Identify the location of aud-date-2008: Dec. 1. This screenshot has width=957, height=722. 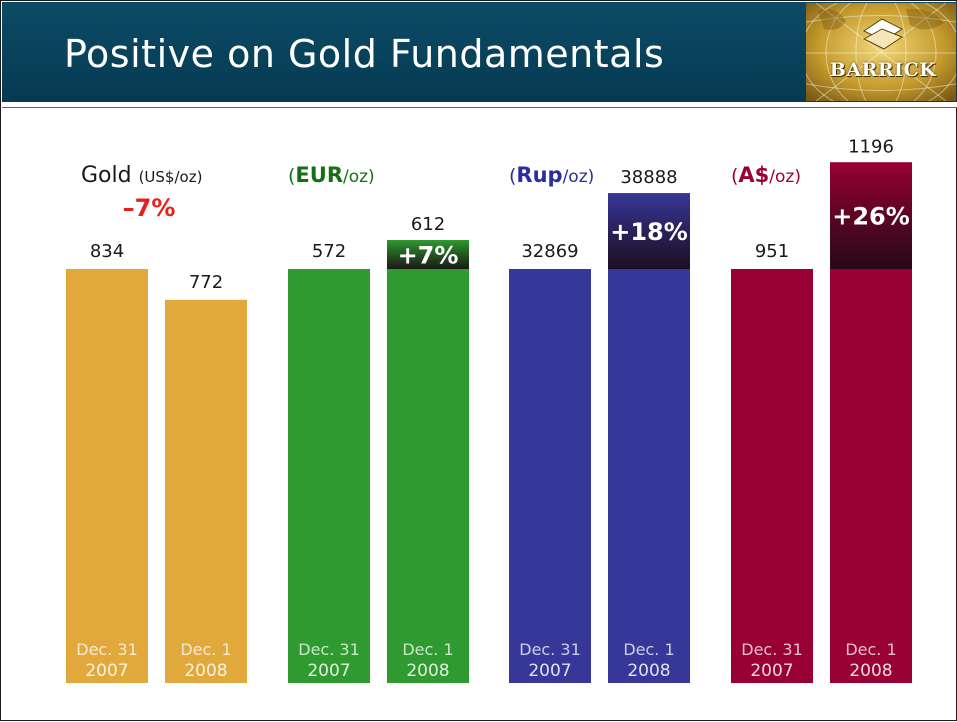
(870, 649).